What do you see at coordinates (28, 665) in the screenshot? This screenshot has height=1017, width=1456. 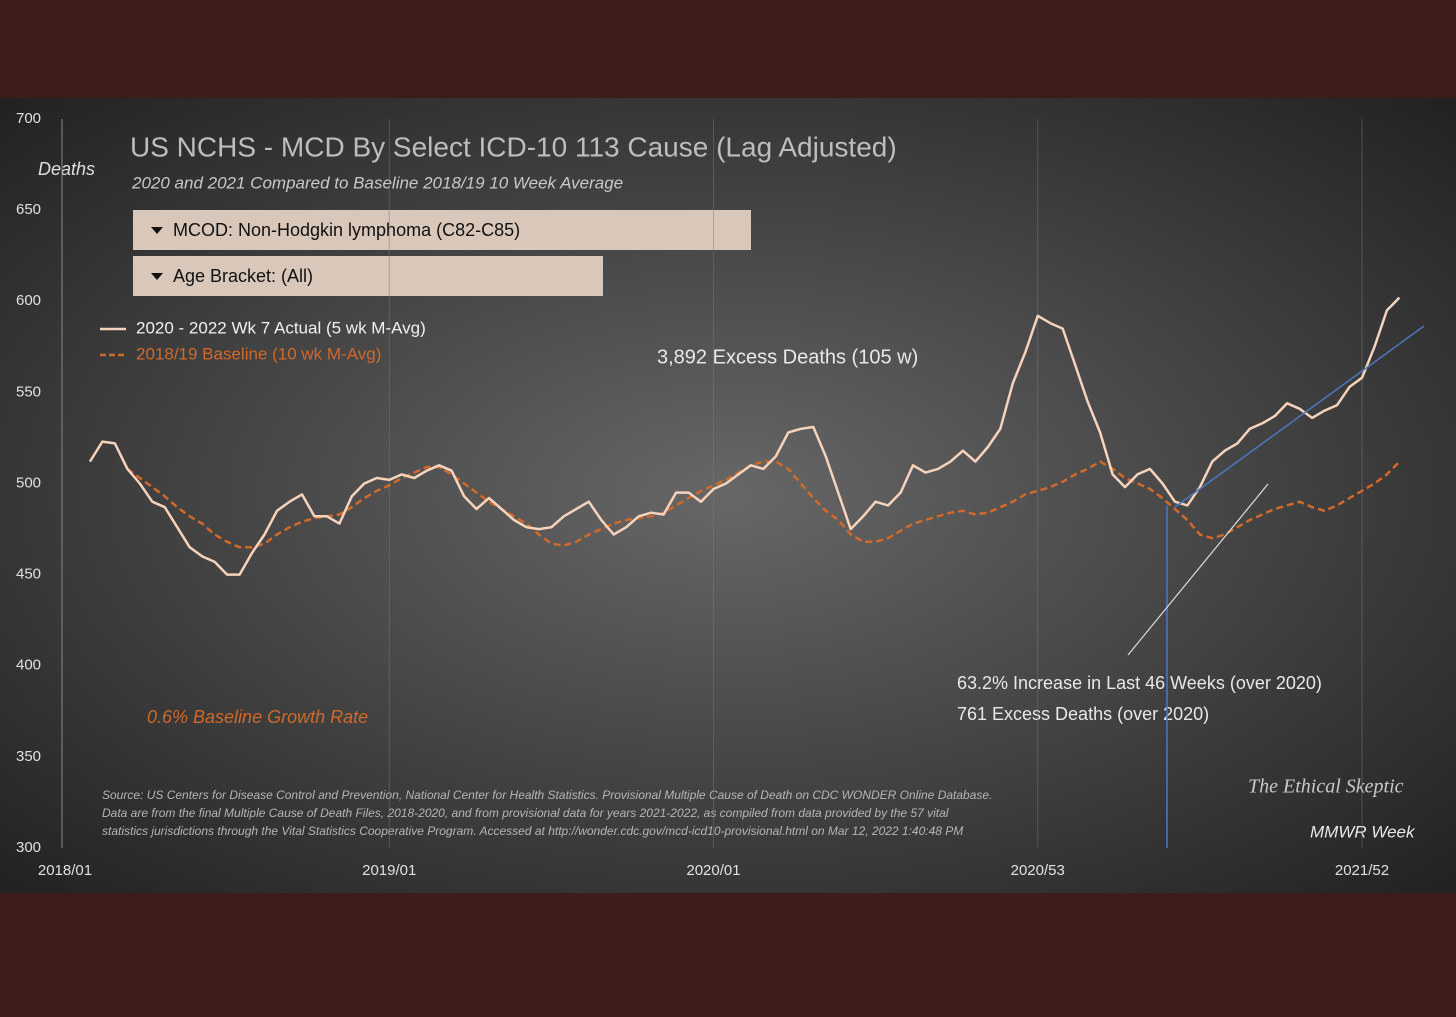 I see `y-tick-label: 400` at bounding box center [28, 665].